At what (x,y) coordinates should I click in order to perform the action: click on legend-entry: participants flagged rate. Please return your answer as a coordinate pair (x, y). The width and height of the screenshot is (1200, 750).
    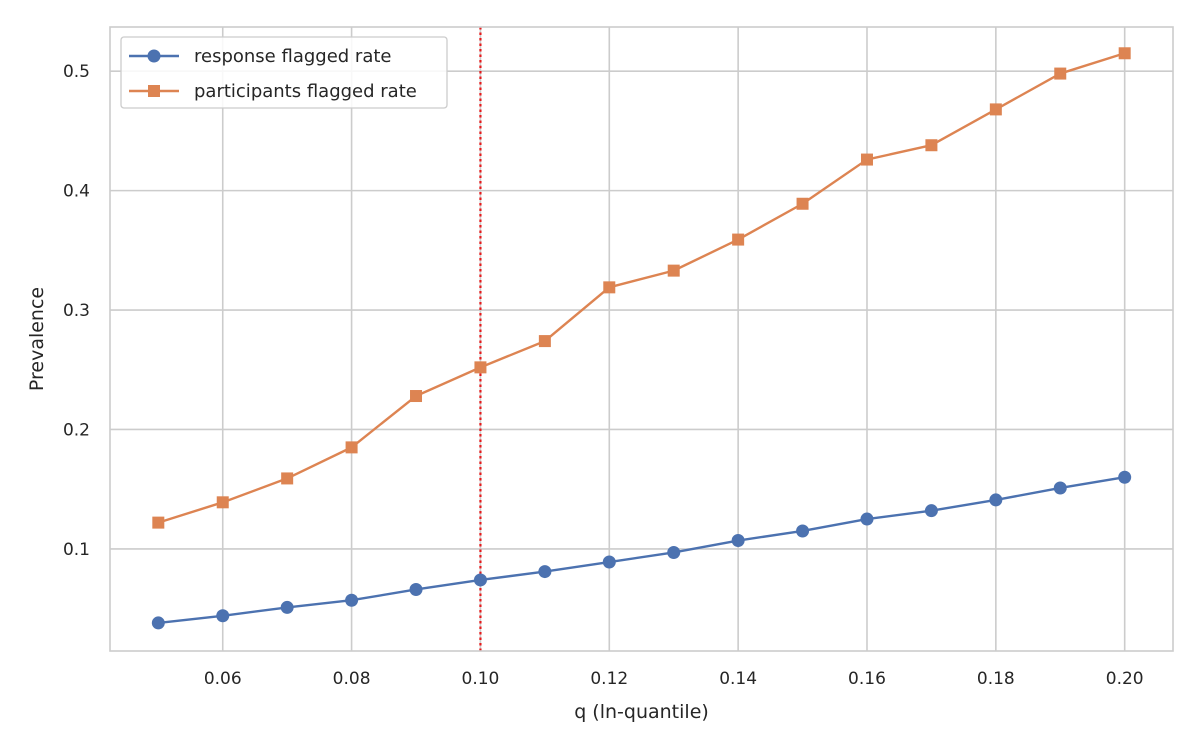
    Looking at the image, I should click on (273, 91).